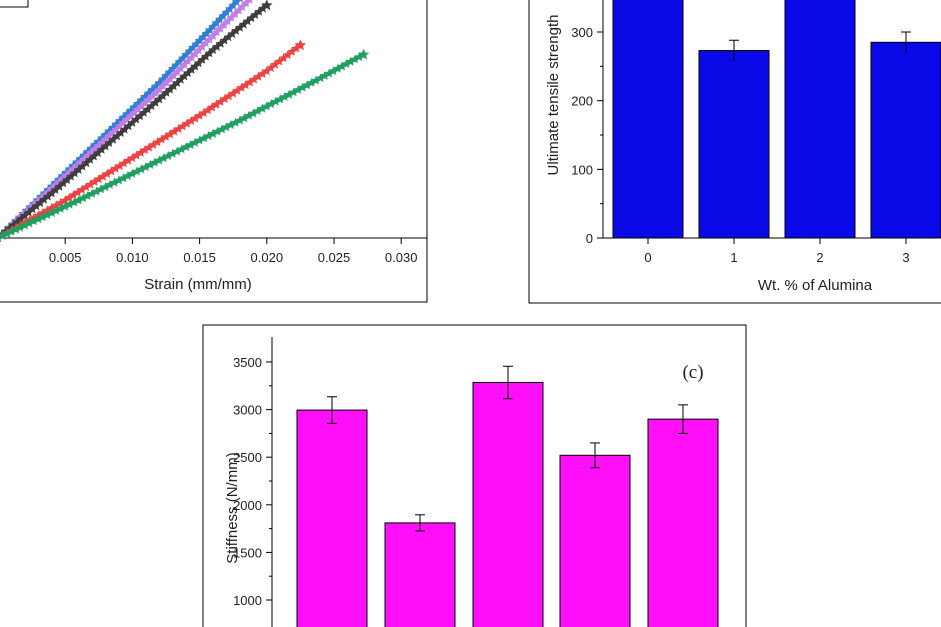 The height and width of the screenshot is (627, 941). I want to click on panel-b-x-tick-label: 1, so click(733, 257).